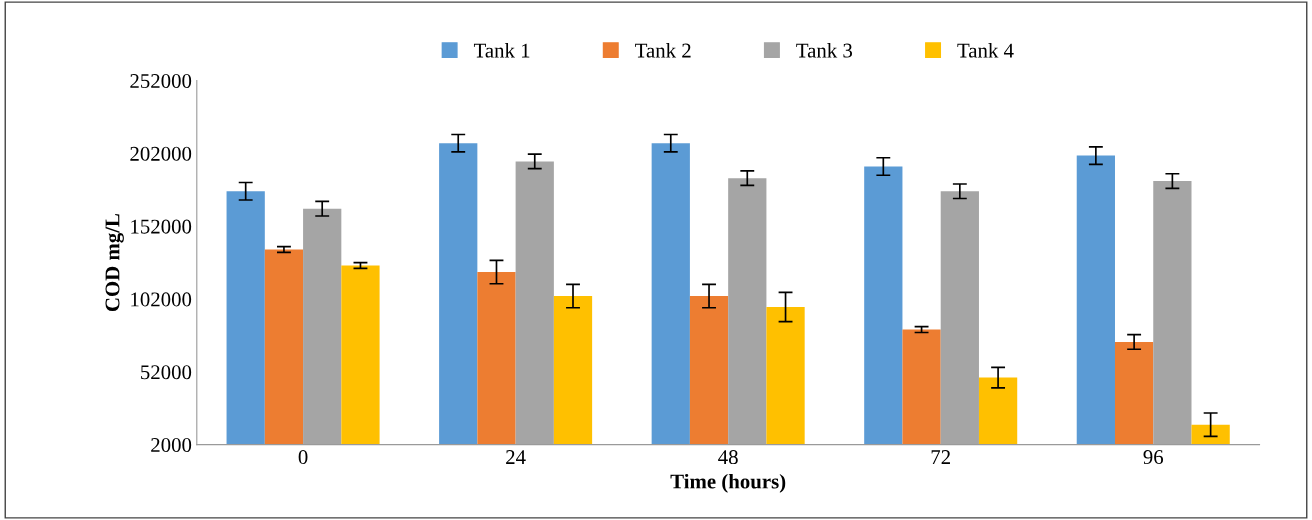  I want to click on x-tick-label: 24, so click(516, 457).